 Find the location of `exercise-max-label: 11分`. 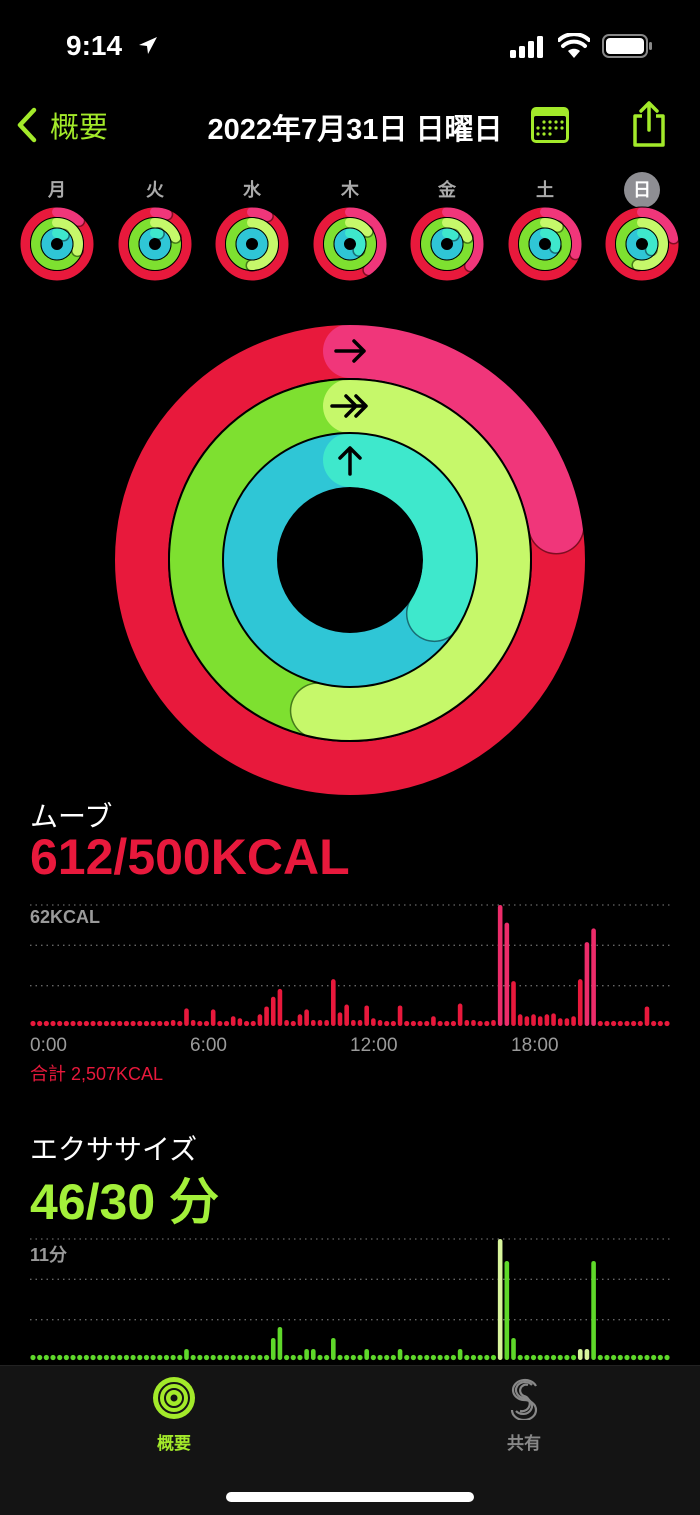

exercise-max-label: 11分 is located at coordinates (49, 1255).